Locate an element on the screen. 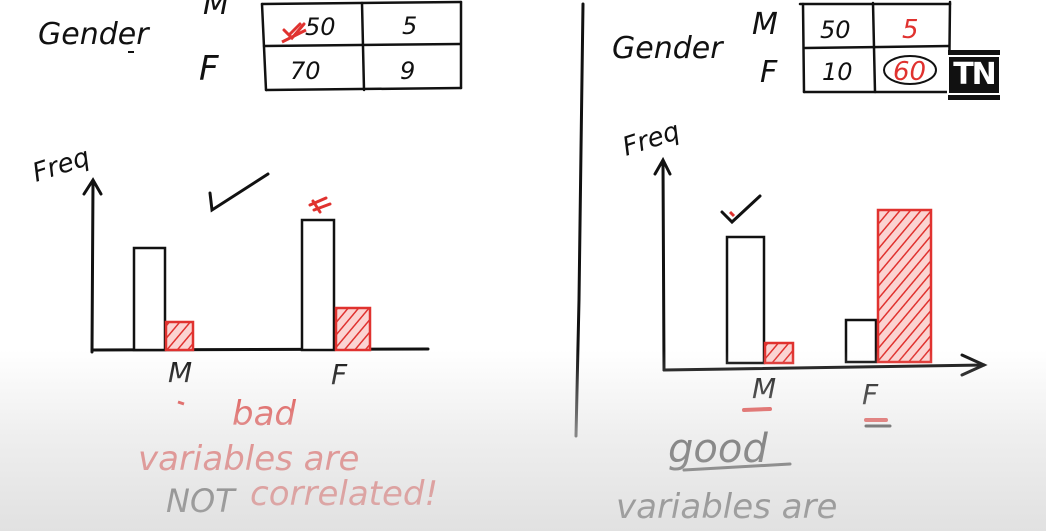 The width and height of the screenshot is (1046, 531). left-cell-f-2: 9 is located at coordinates (407, 71).